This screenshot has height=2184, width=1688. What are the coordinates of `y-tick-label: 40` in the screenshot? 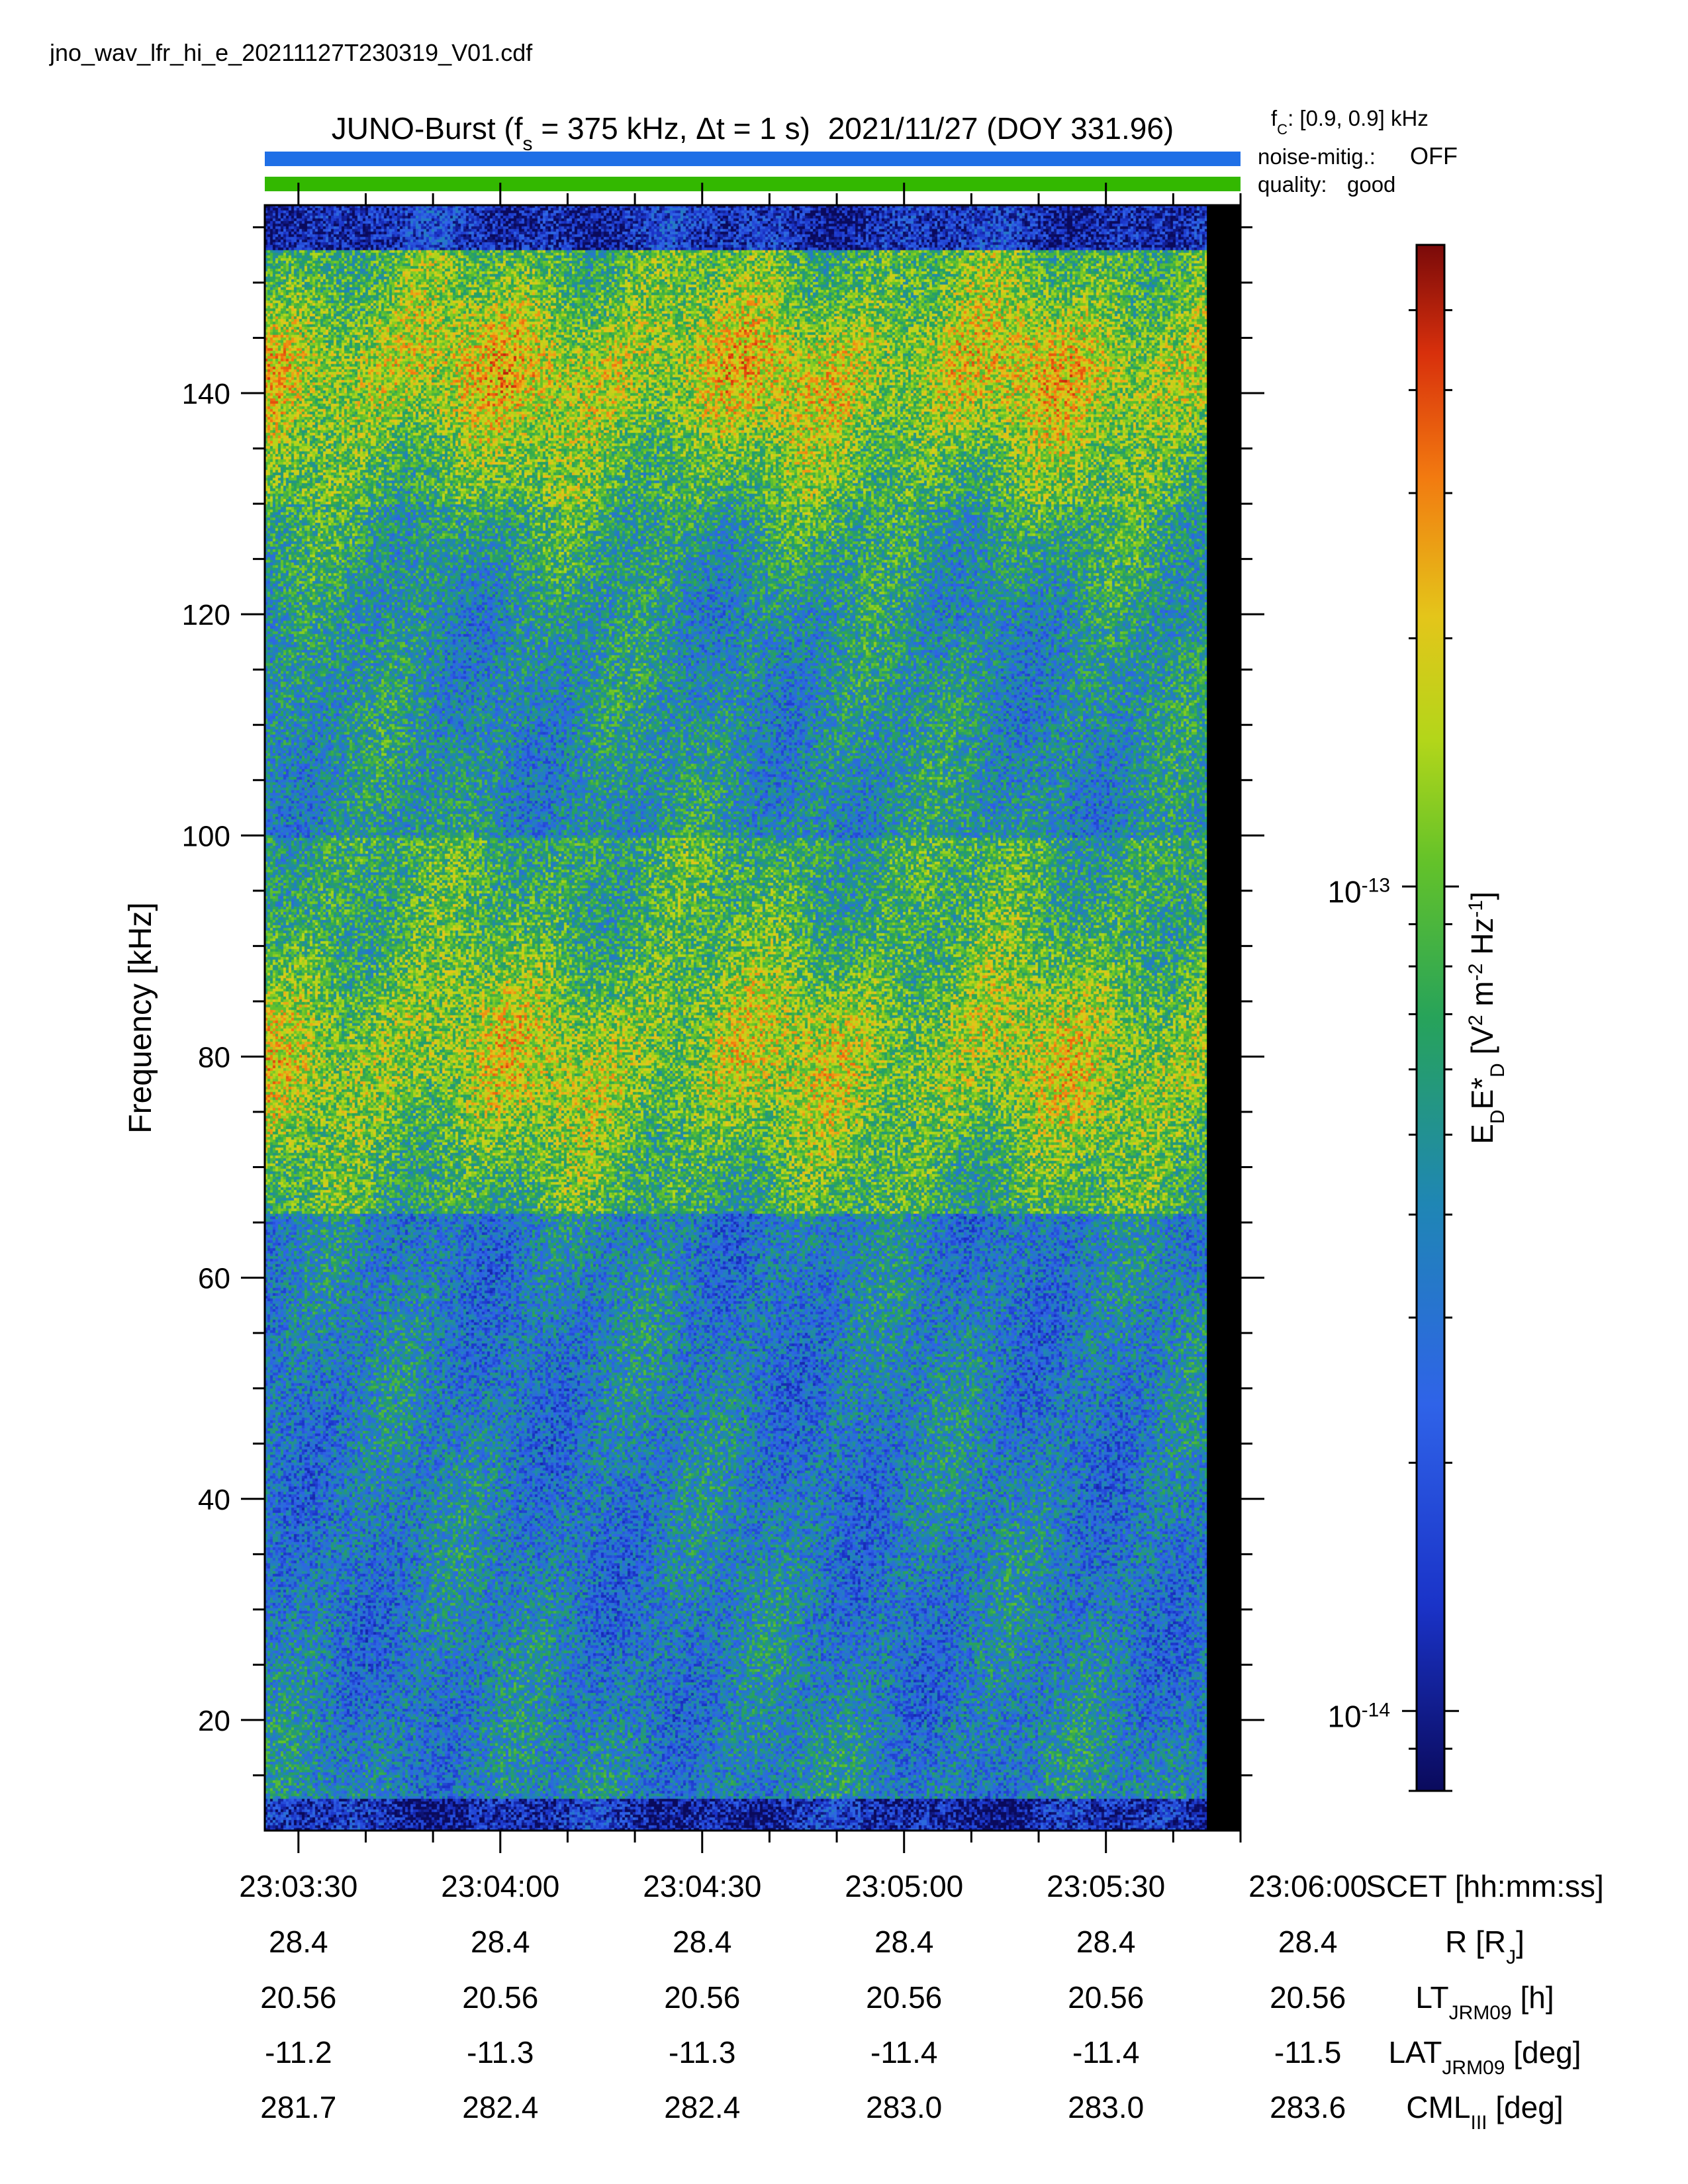 It's located at (214, 1500).